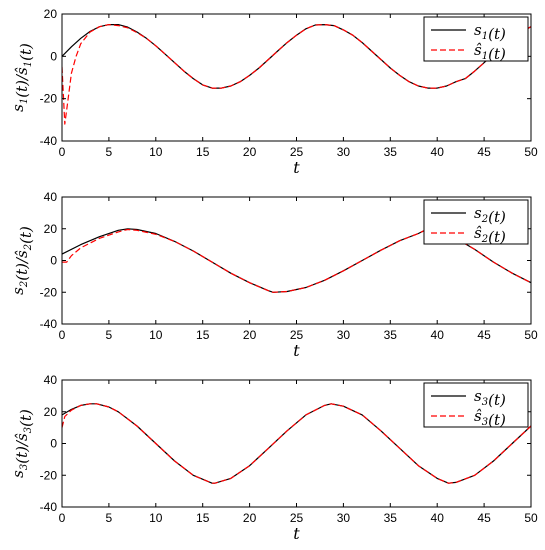  I want to click on legend-label-2: ŝ3(t), so click(490, 418).